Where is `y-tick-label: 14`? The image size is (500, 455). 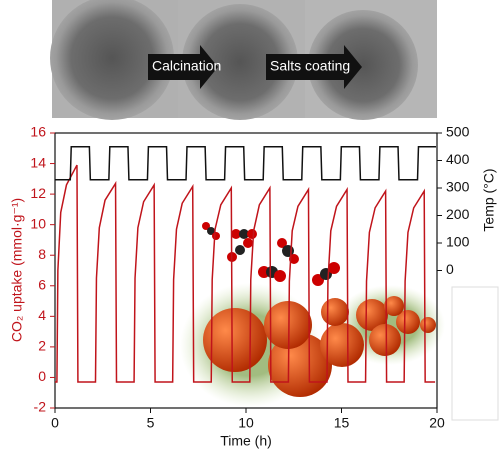
y-tick-label: 14 is located at coordinates (38, 162).